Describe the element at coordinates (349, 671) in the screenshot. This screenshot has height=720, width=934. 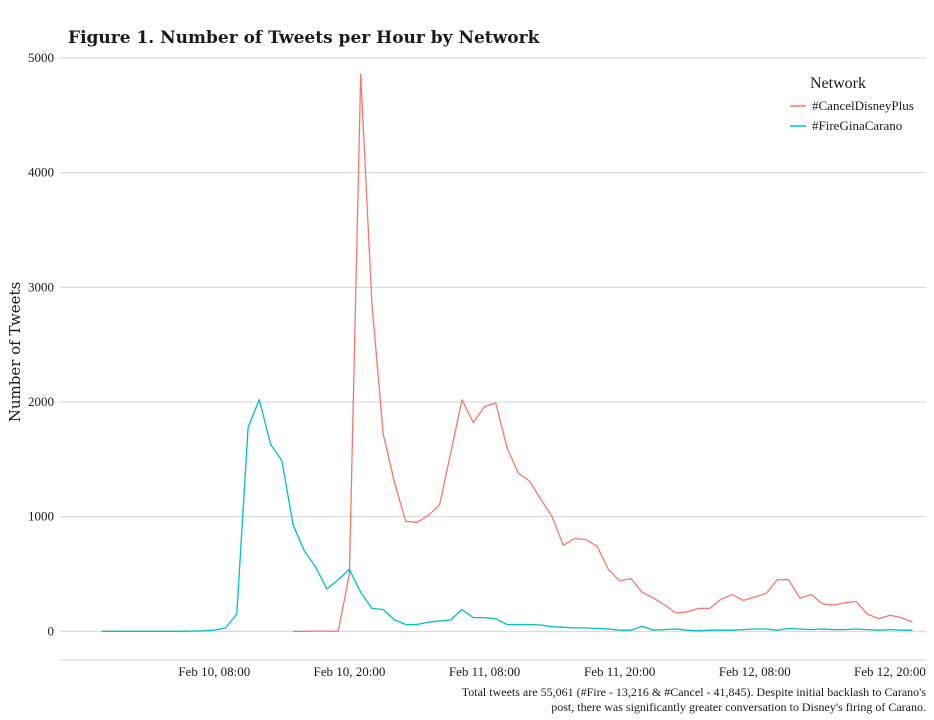
I see `x-tick-label: Feb 10, 20:00` at that location.